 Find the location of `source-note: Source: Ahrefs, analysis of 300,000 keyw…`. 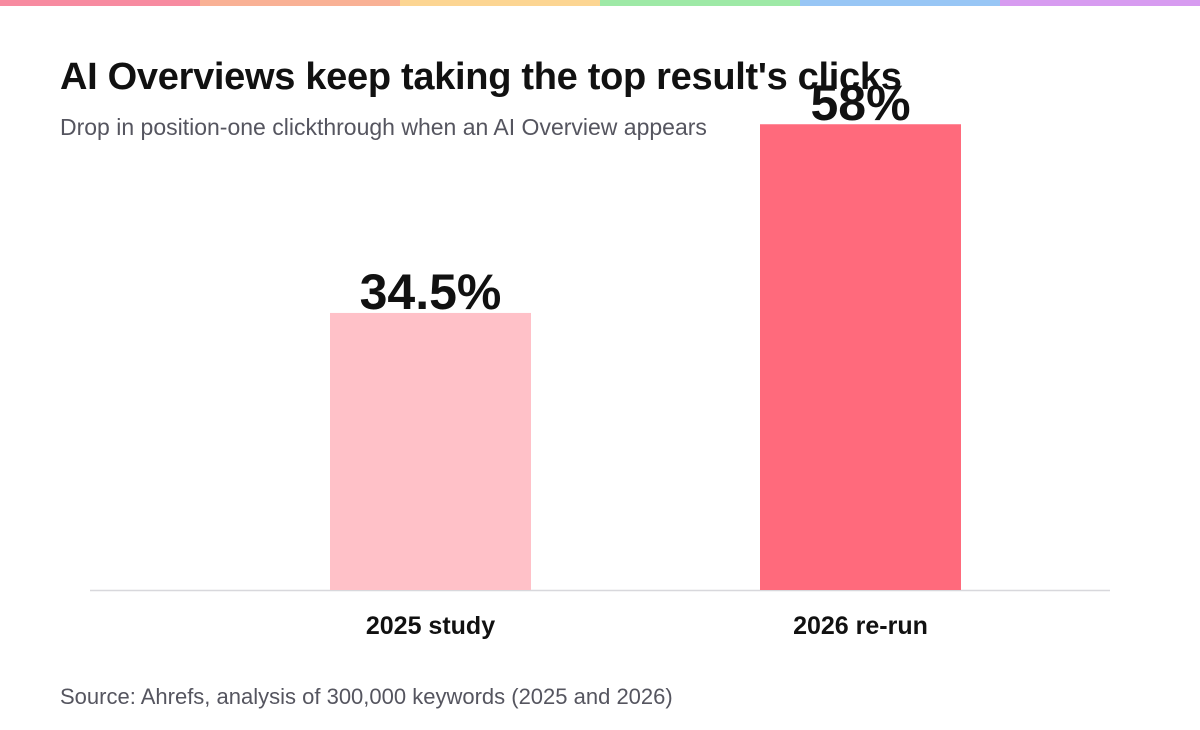

source-note: Source: Ahrefs, analysis of 300,000 keyw… is located at coordinates (366, 696).